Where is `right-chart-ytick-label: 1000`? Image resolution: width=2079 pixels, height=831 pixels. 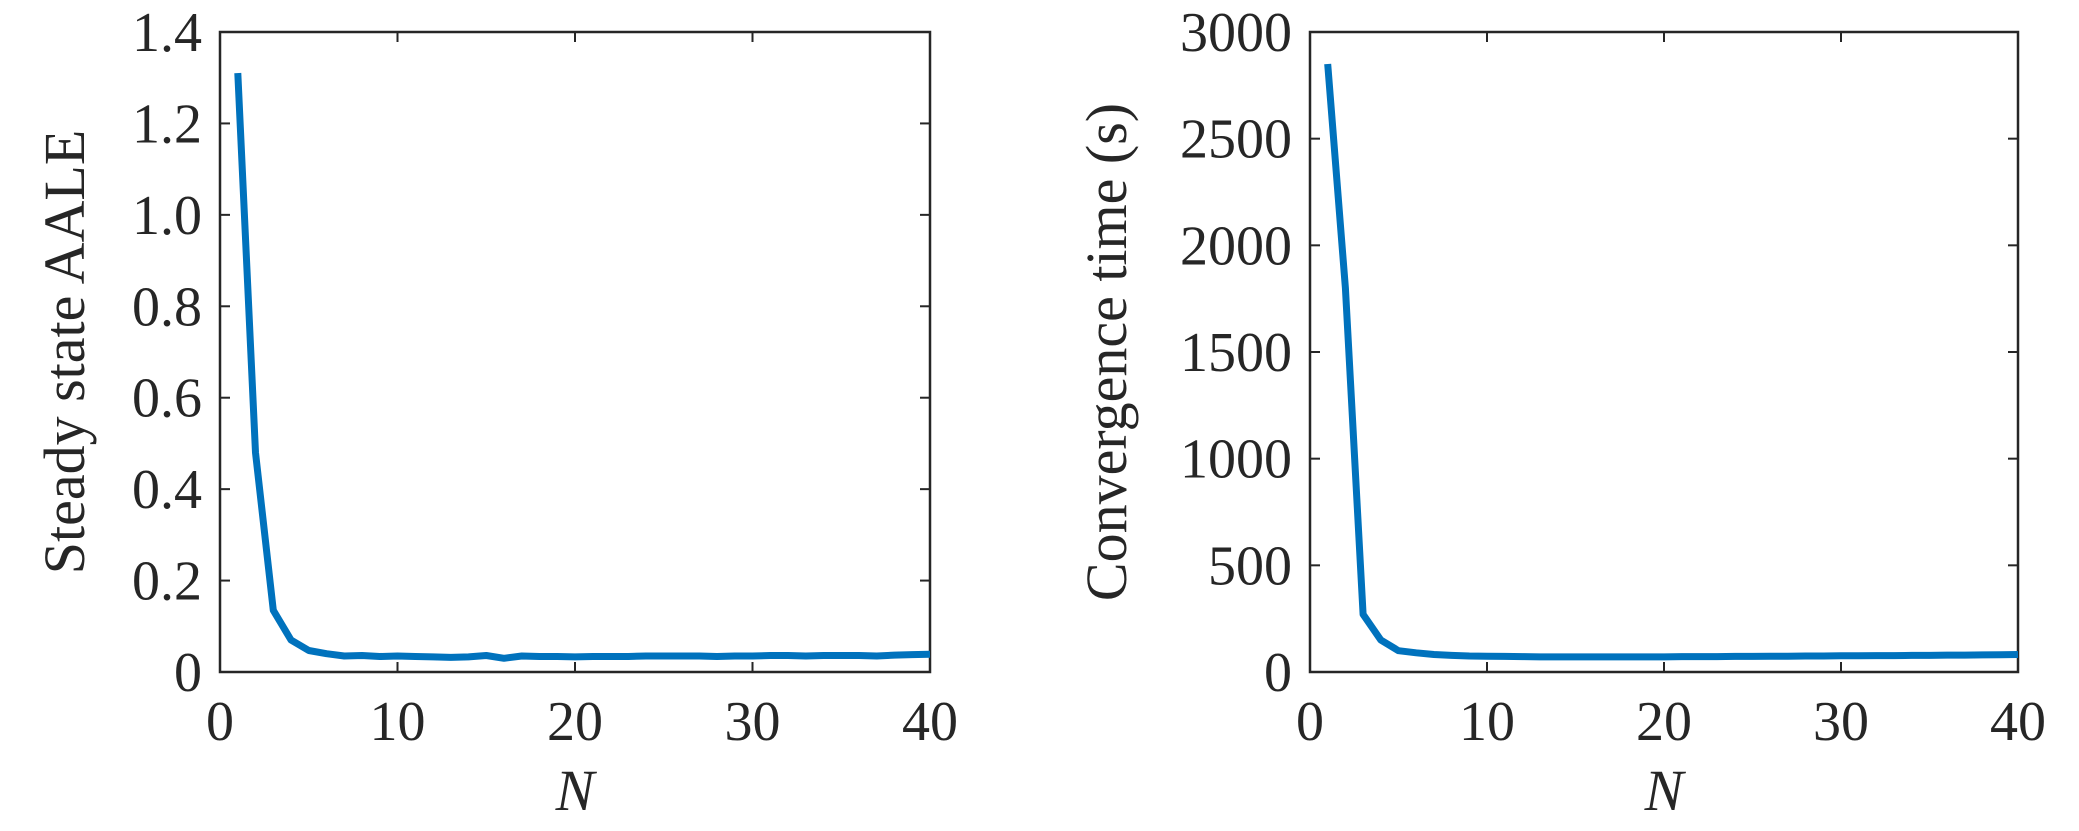 right-chart-ytick-label: 1000 is located at coordinates (1236, 460).